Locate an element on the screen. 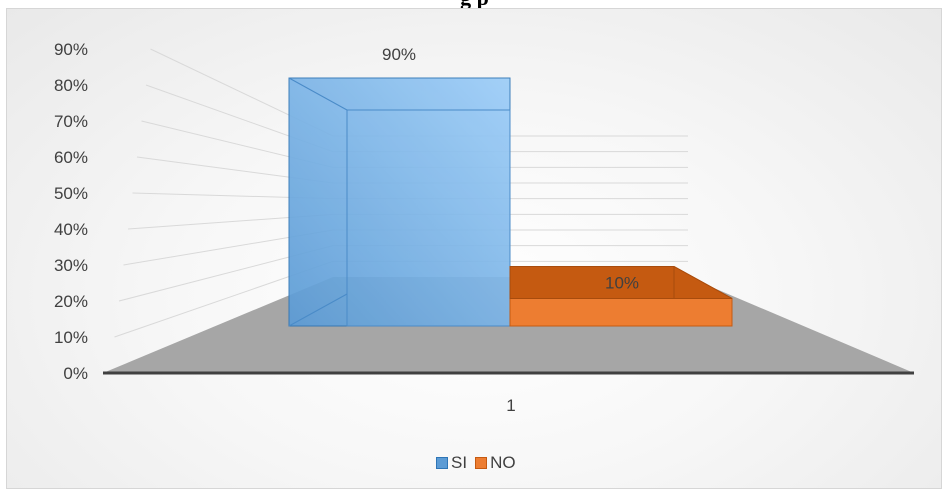 Image resolution: width=949 pixels, height=495 pixels. legend: SI NO is located at coordinates (480, 463).